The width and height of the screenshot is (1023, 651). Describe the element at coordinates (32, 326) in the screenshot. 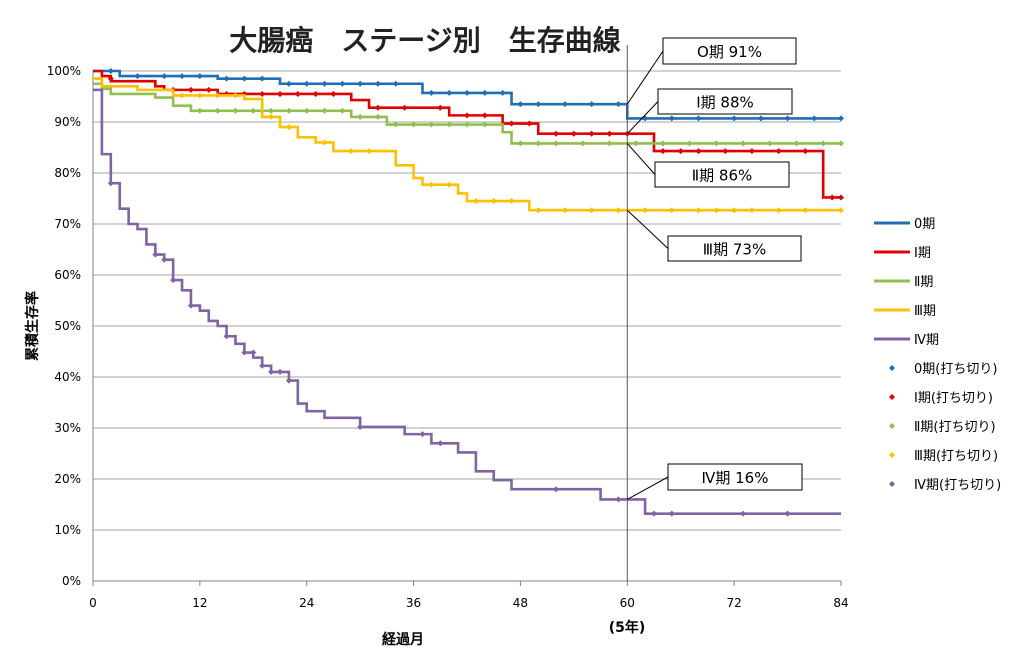

I see `y-axis-label: 累積生存率` at that location.